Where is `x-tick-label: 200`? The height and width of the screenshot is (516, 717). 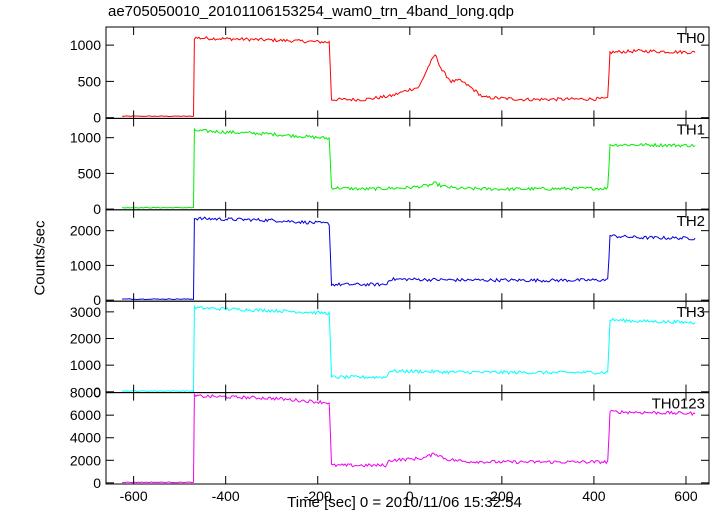 x-tick-label: 200 is located at coordinates (502, 496).